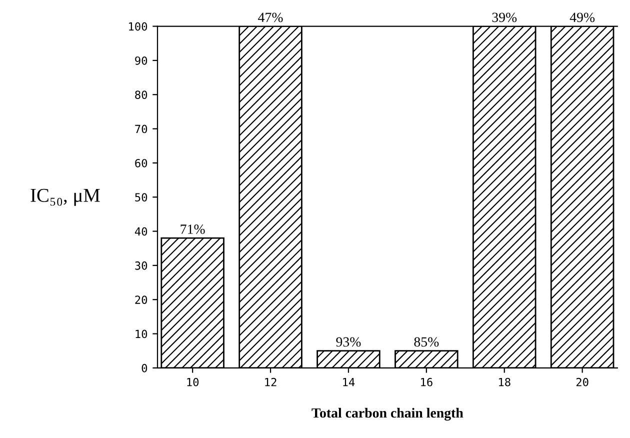  Describe the element at coordinates (141, 95) in the screenshot. I see `y-tick-label: 80` at that location.